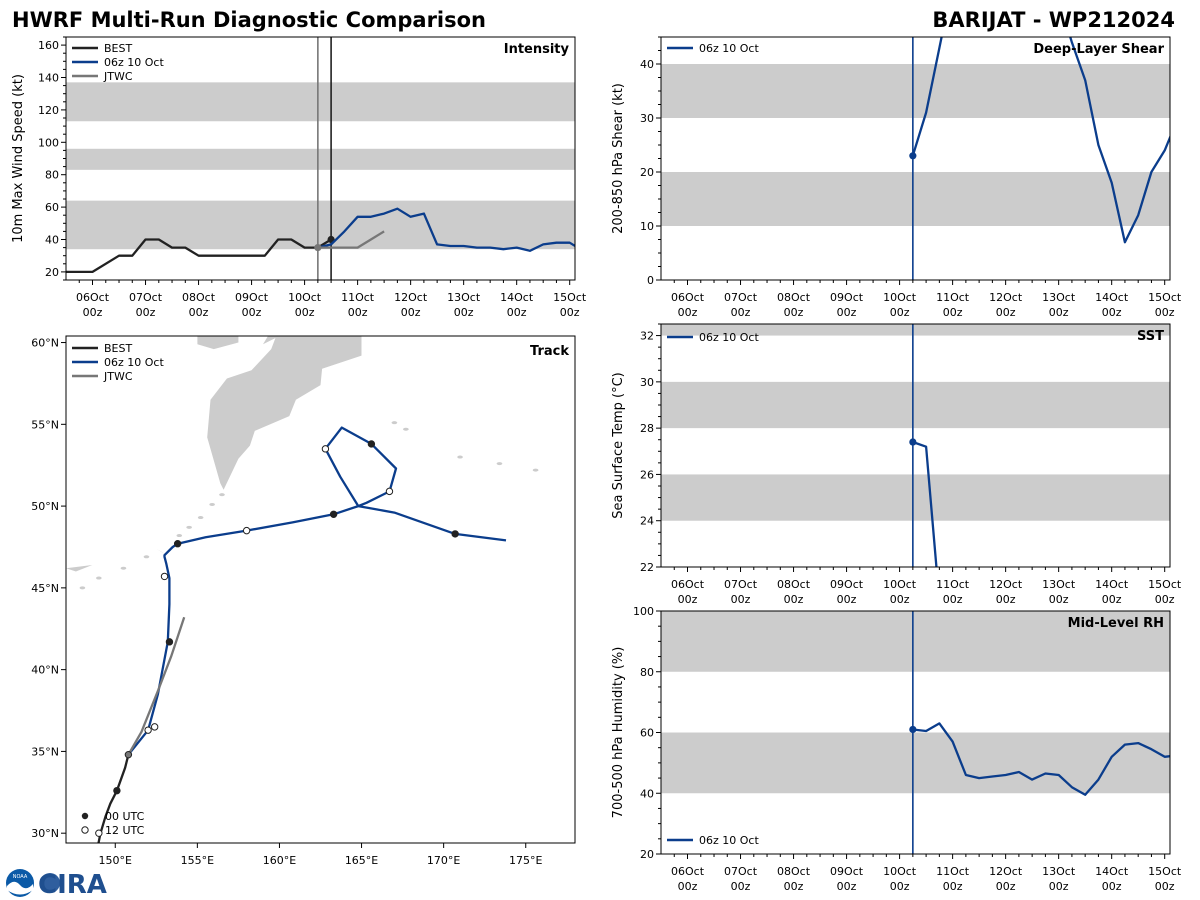 This screenshot has height=900, width=1200. Describe the element at coordinates (537, 49) in the screenshot. I see `intensity-title: Intensity` at that location.